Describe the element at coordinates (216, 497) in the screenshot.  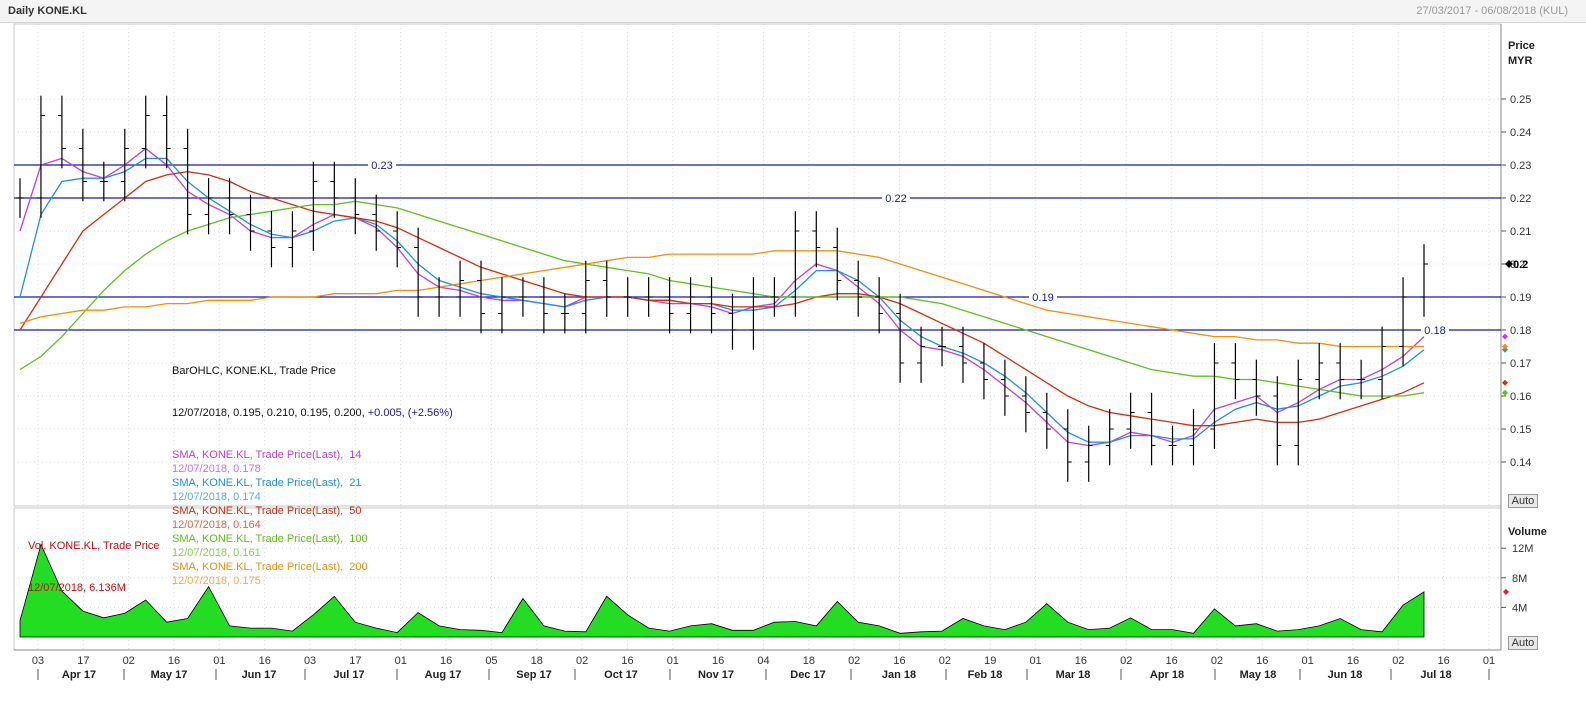
I see `sma-legend-value: 12/07/2018, 0.174` at that location.